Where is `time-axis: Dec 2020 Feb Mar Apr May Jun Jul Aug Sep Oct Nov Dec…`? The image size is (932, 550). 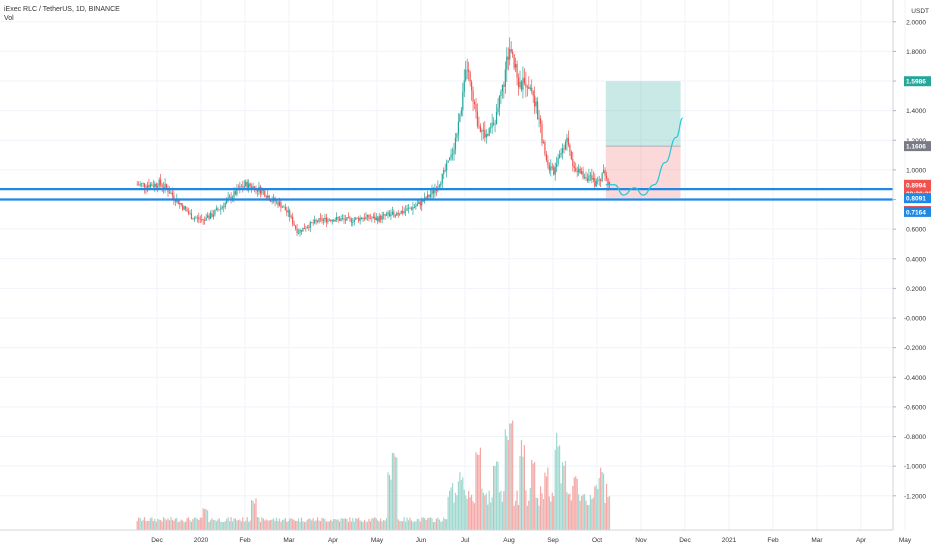
time-axis: Dec 2020 Feb Mar Apr May Jun Jul Aug Sep Oct Nov Dec… is located at coordinates (531, 540).